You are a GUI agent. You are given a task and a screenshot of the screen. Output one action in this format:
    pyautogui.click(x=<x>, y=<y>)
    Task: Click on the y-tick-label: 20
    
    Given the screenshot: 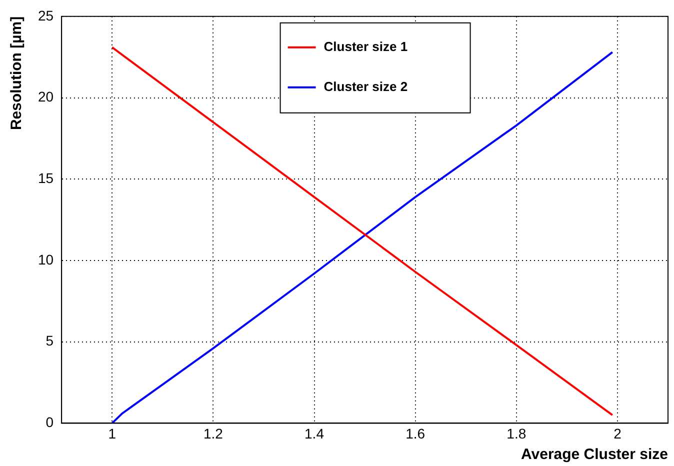 What is the action you would take?
    pyautogui.click(x=46, y=96)
    